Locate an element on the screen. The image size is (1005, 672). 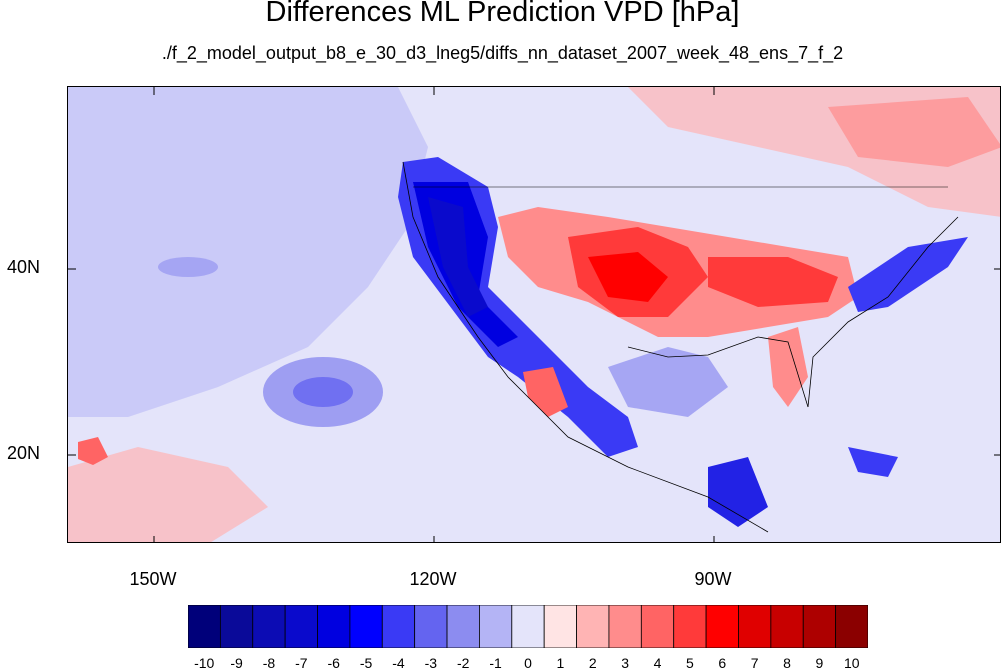
lon-label-120w: 120W is located at coordinates (433, 579).